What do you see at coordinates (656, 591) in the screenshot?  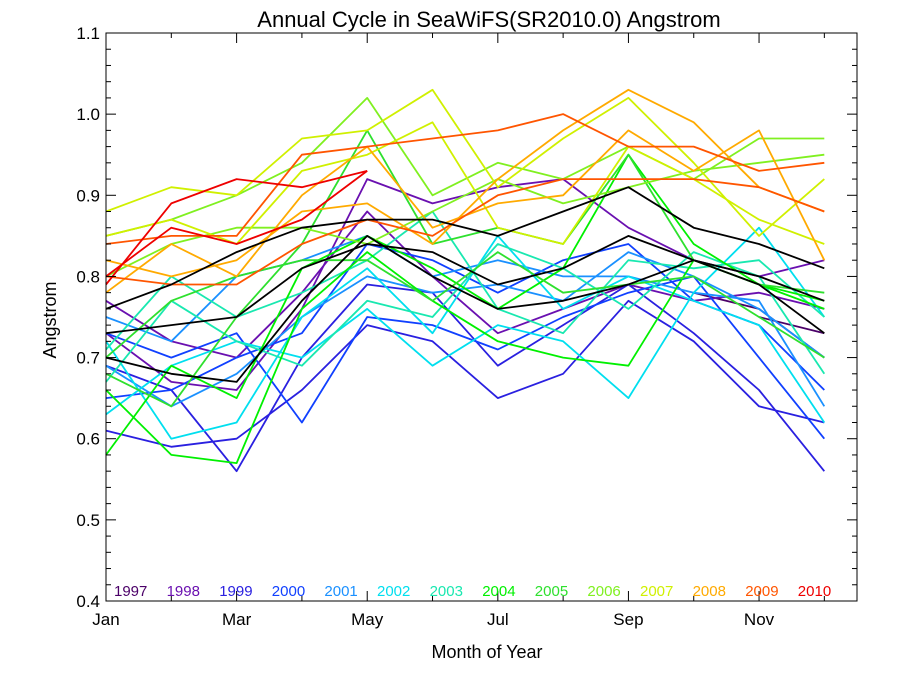 I see `legend-item-2007: 2007` at bounding box center [656, 591].